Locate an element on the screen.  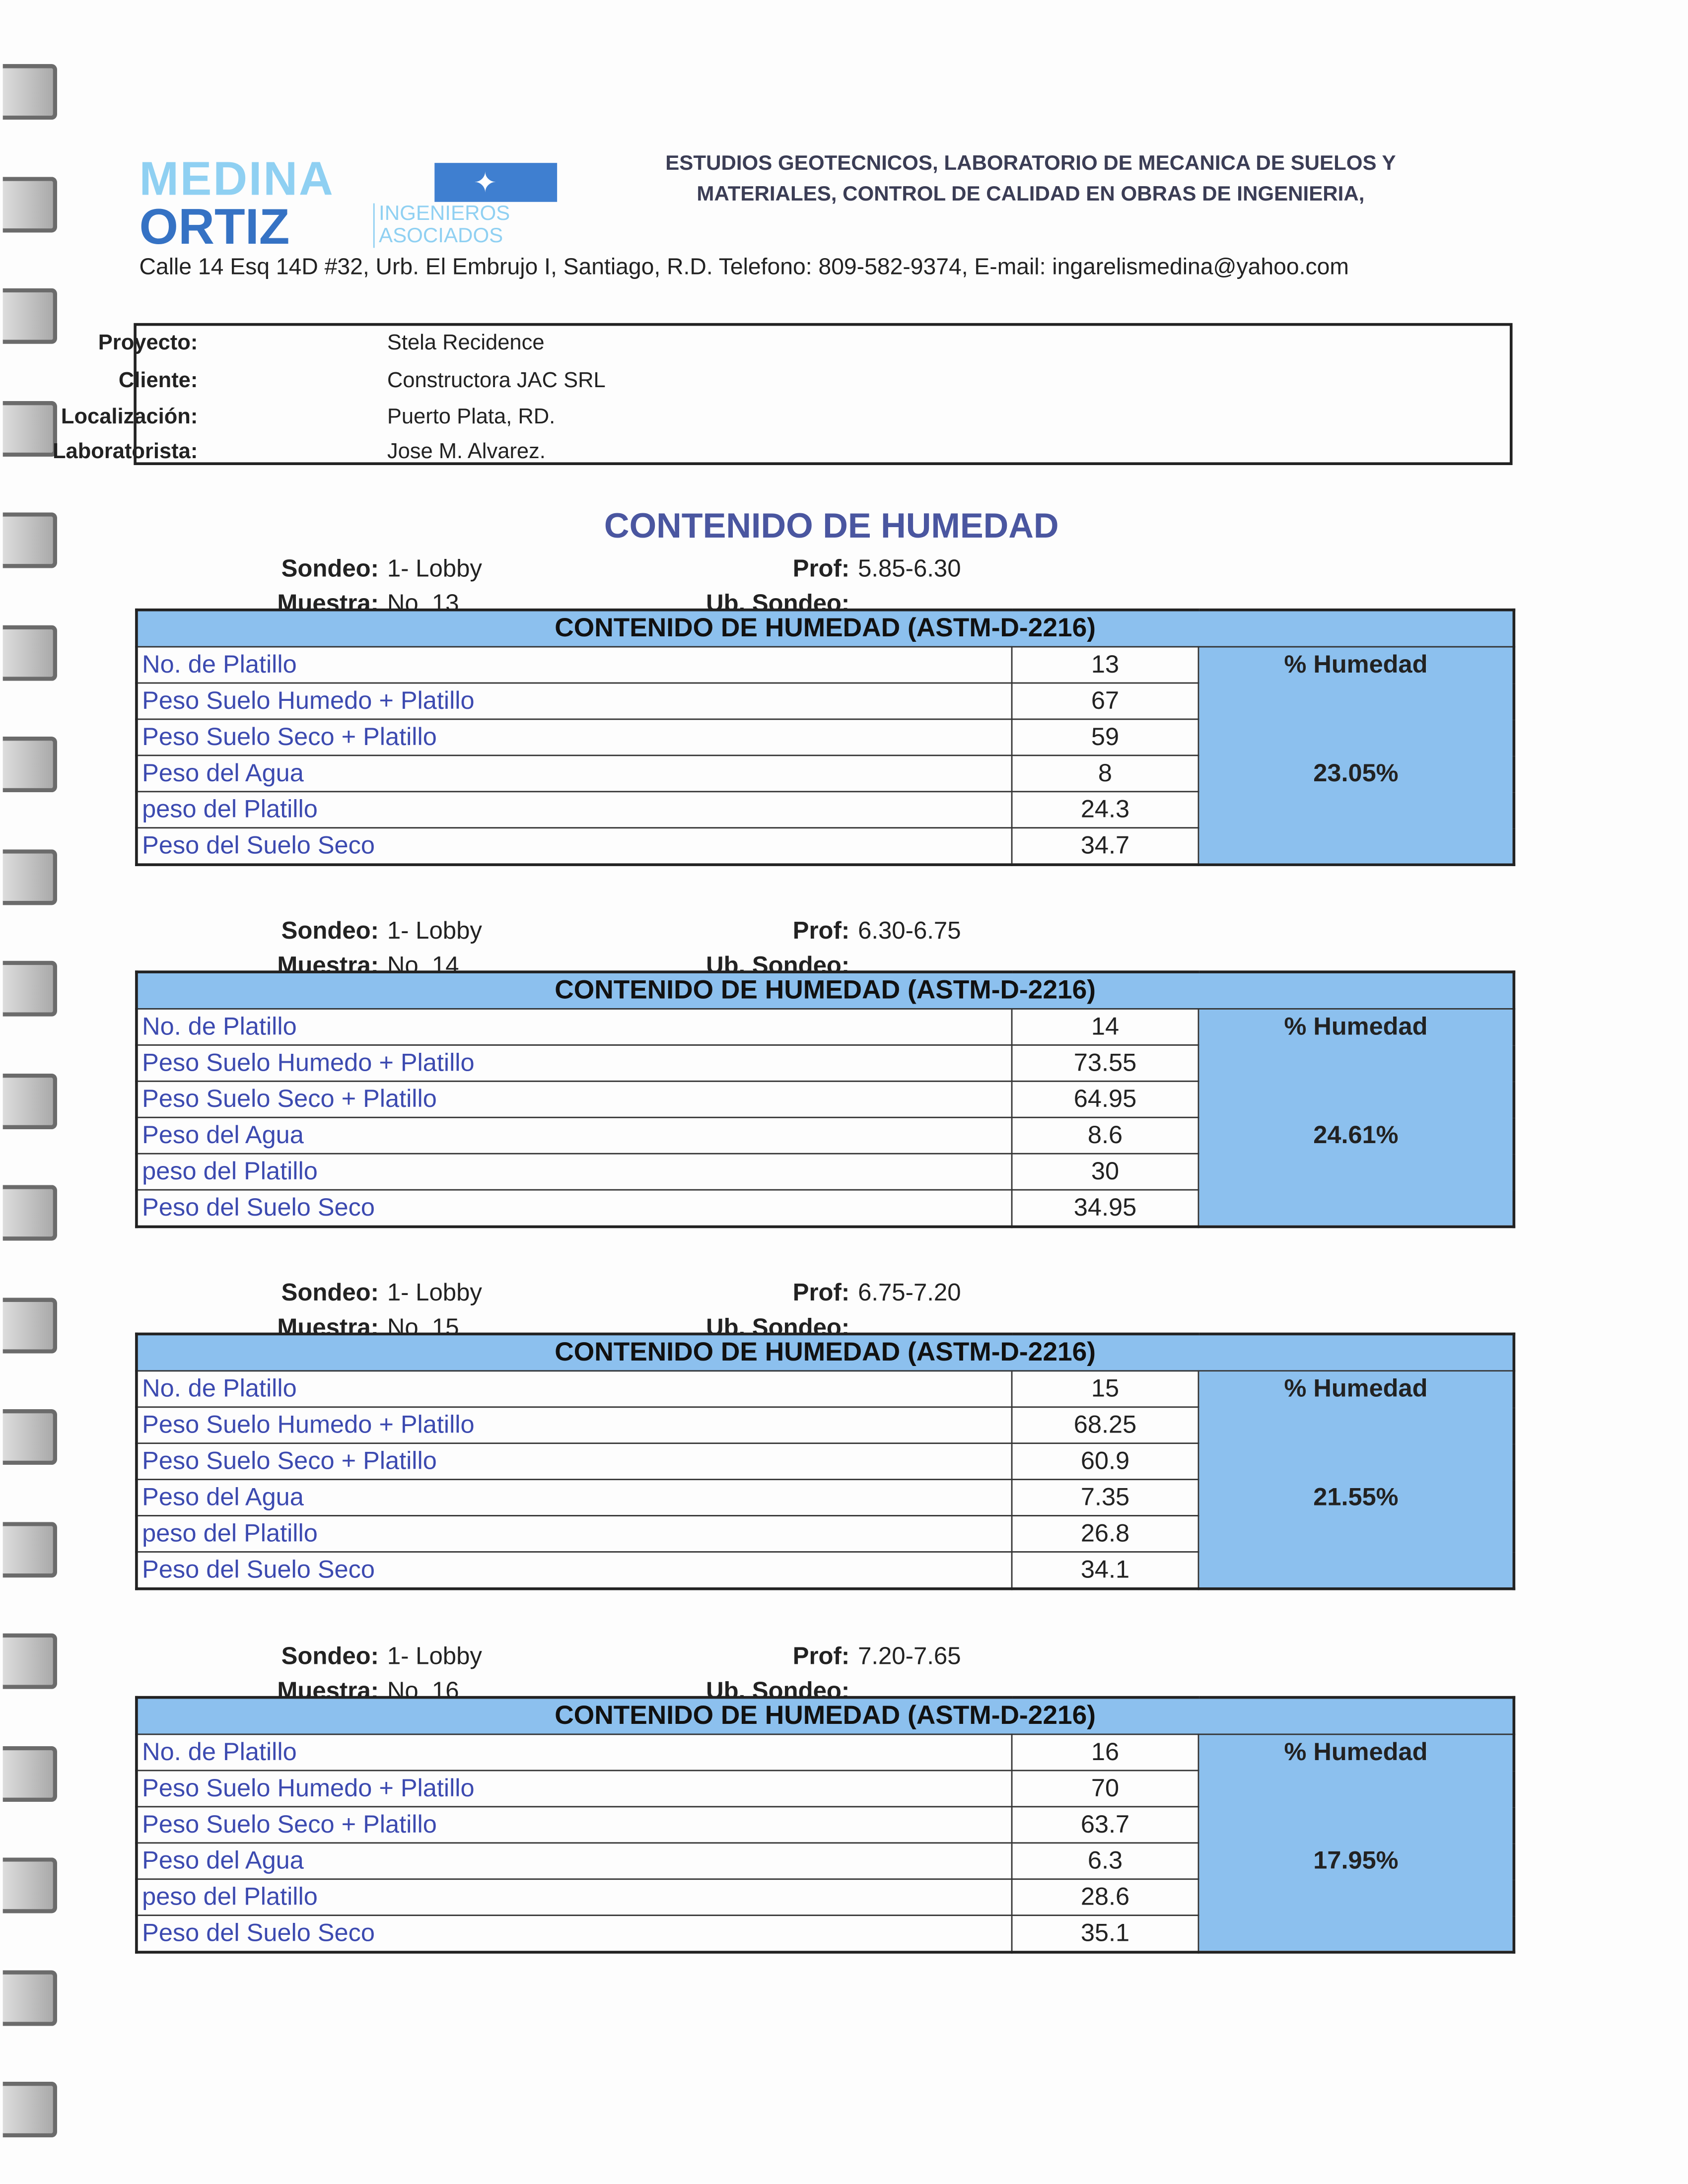
row-value: 26.8 is located at coordinates (1105, 1534).